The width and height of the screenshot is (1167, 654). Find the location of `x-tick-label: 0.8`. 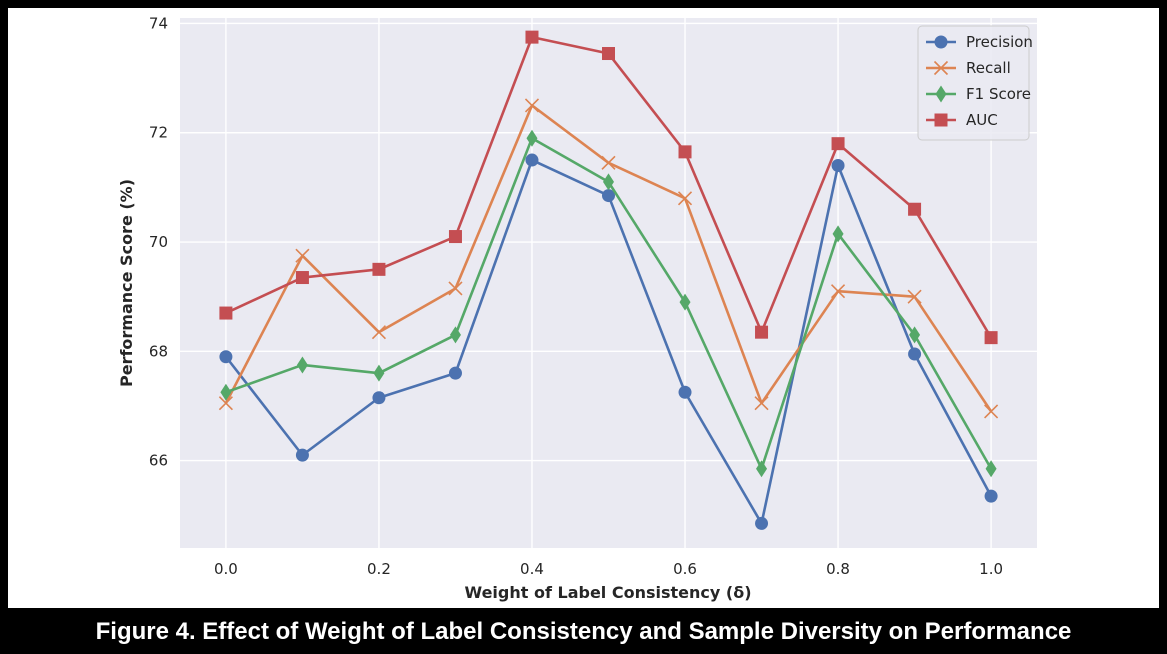

x-tick-label: 0.8 is located at coordinates (838, 569).